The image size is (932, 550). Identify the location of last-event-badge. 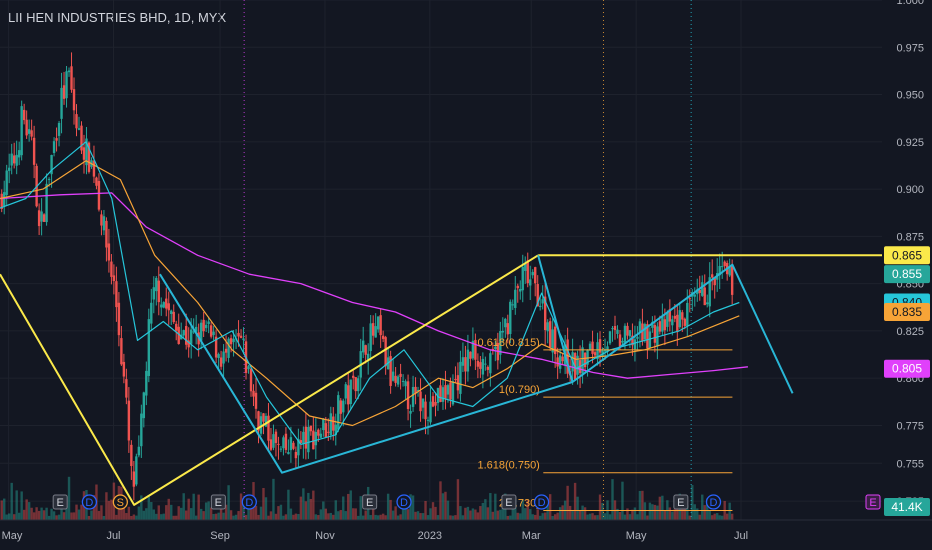
(873, 502).